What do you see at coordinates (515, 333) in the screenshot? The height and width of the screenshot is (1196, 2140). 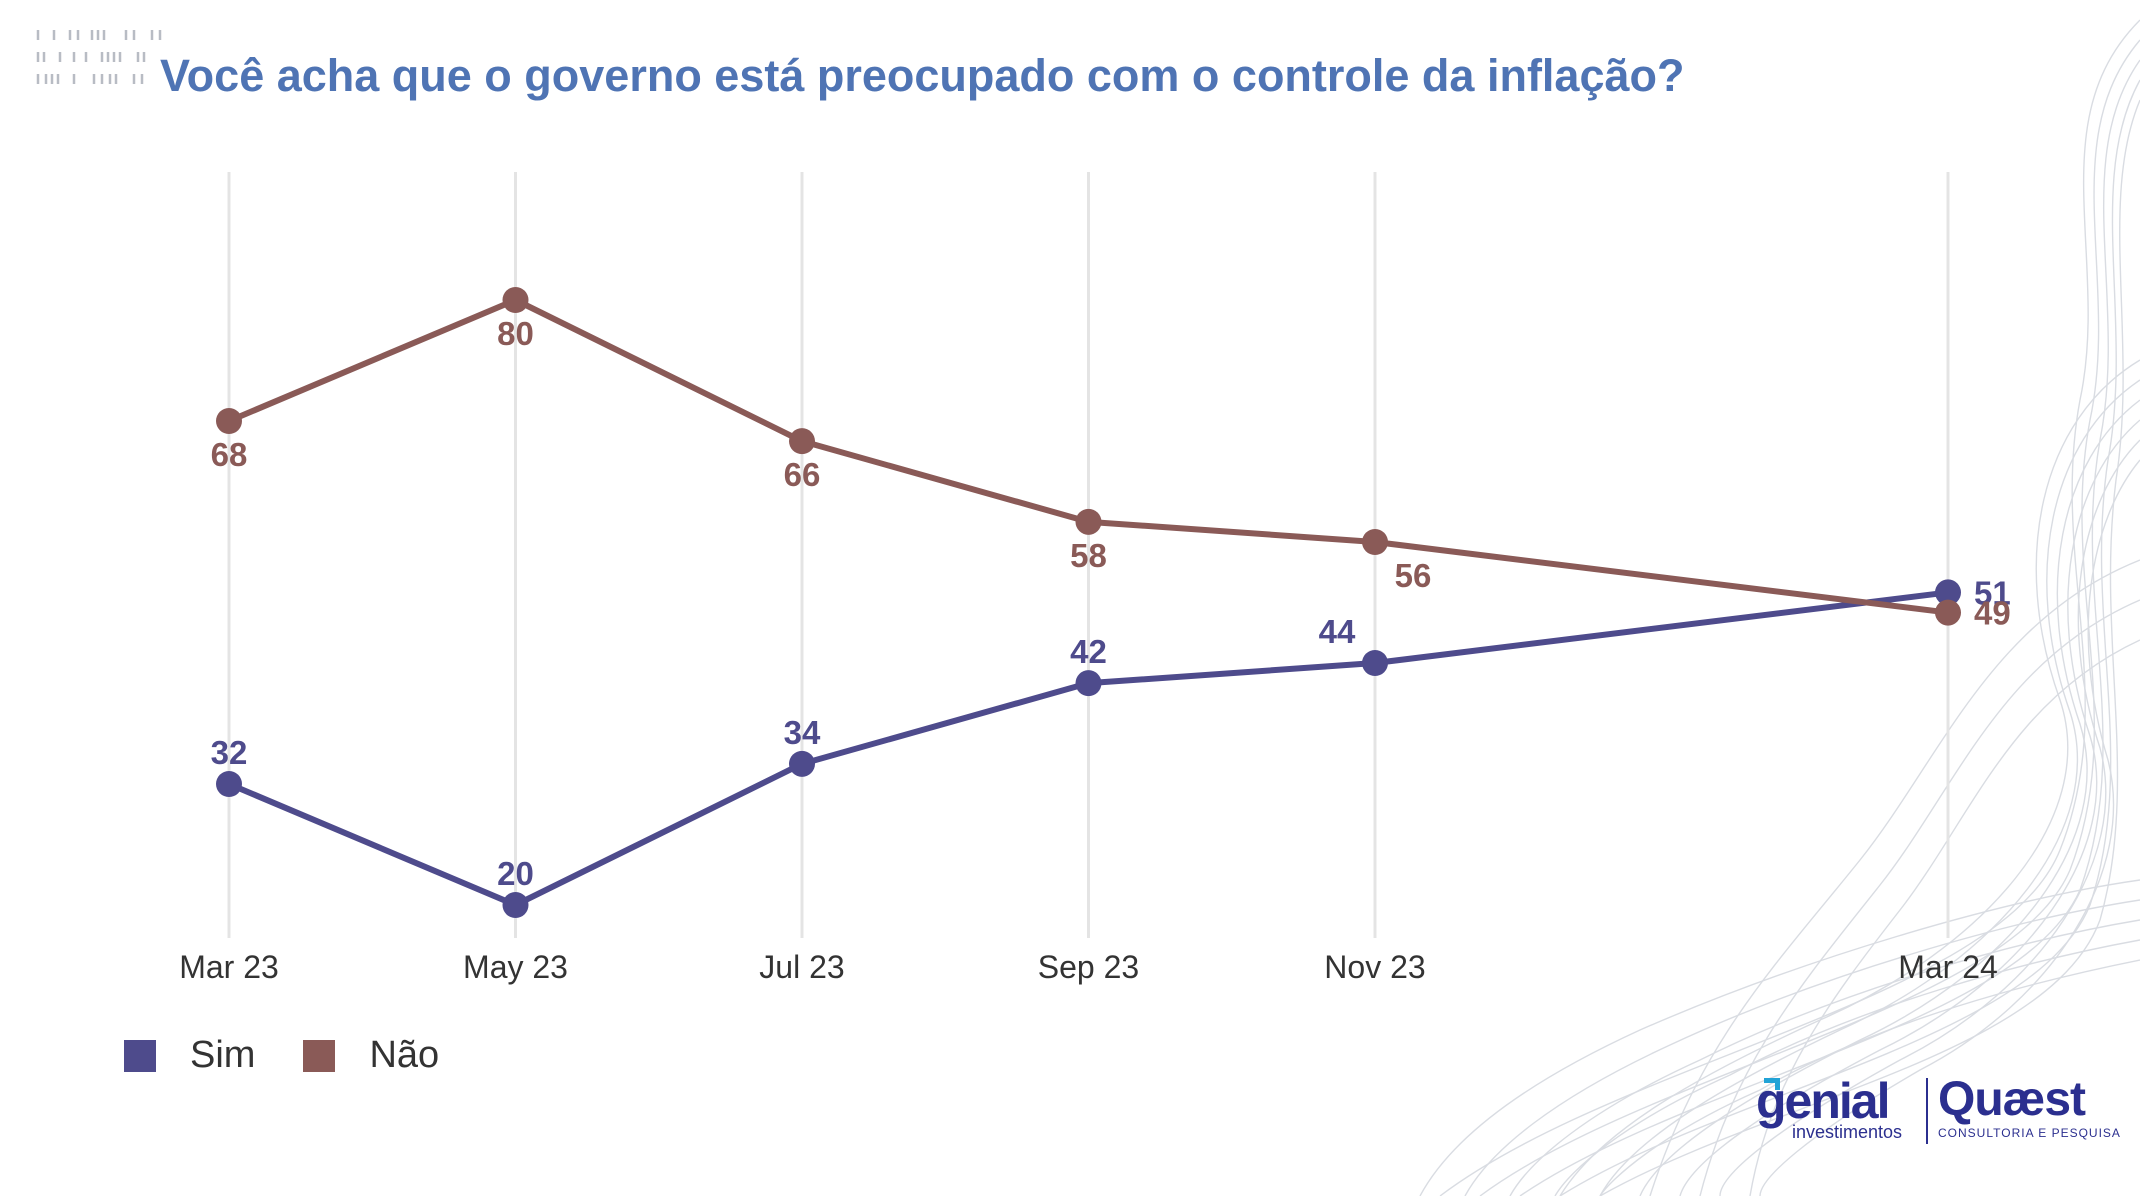 I see `data-label-nao-may-23: 80` at bounding box center [515, 333].